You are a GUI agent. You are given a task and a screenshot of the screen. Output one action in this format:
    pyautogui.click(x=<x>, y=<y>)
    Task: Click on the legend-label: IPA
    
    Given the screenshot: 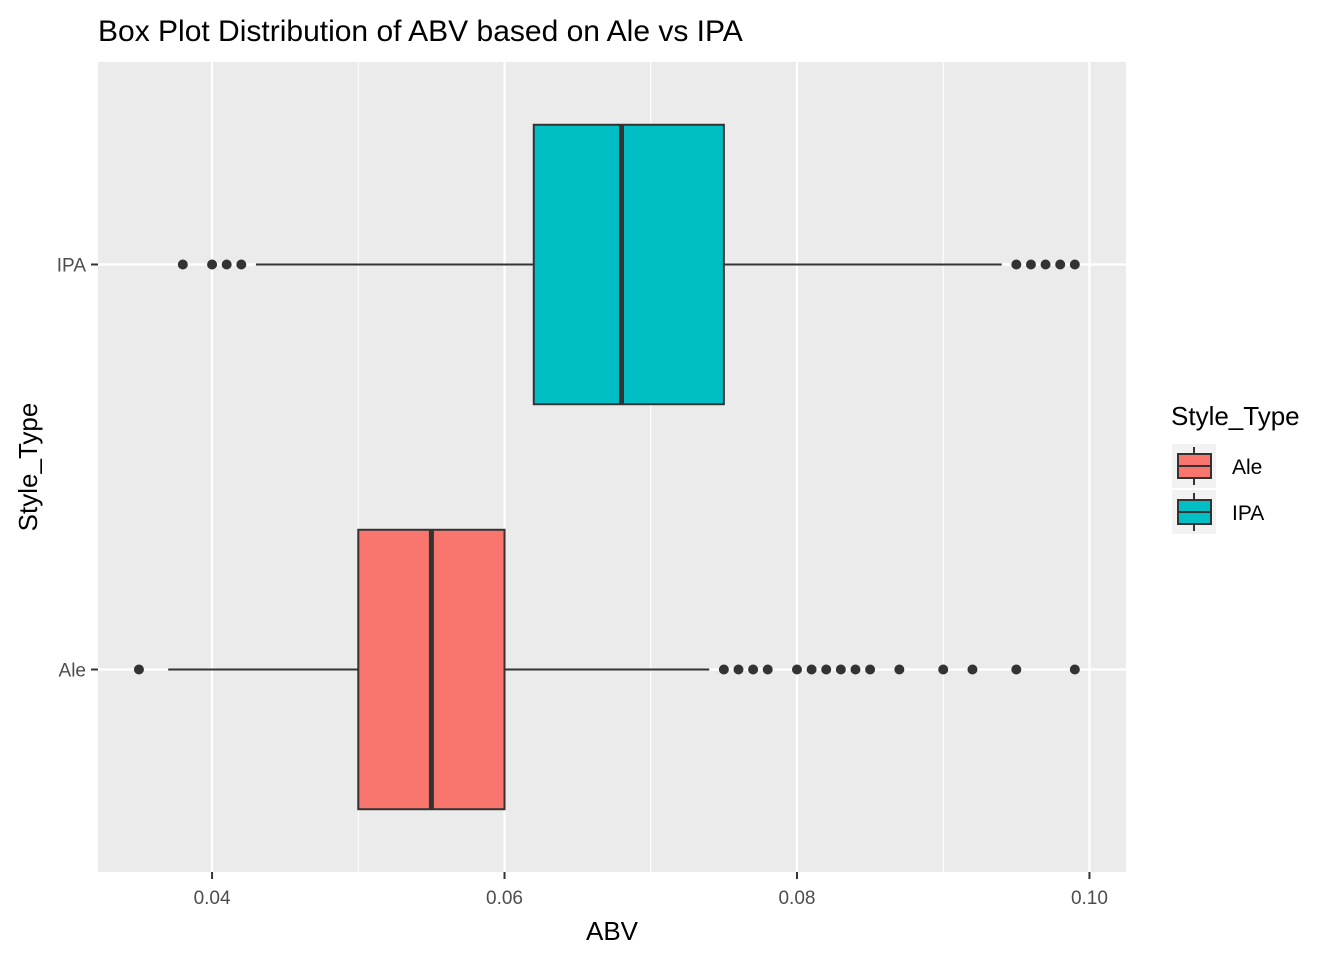 What is the action you would take?
    pyautogui.click(x=1248, y=513)
    